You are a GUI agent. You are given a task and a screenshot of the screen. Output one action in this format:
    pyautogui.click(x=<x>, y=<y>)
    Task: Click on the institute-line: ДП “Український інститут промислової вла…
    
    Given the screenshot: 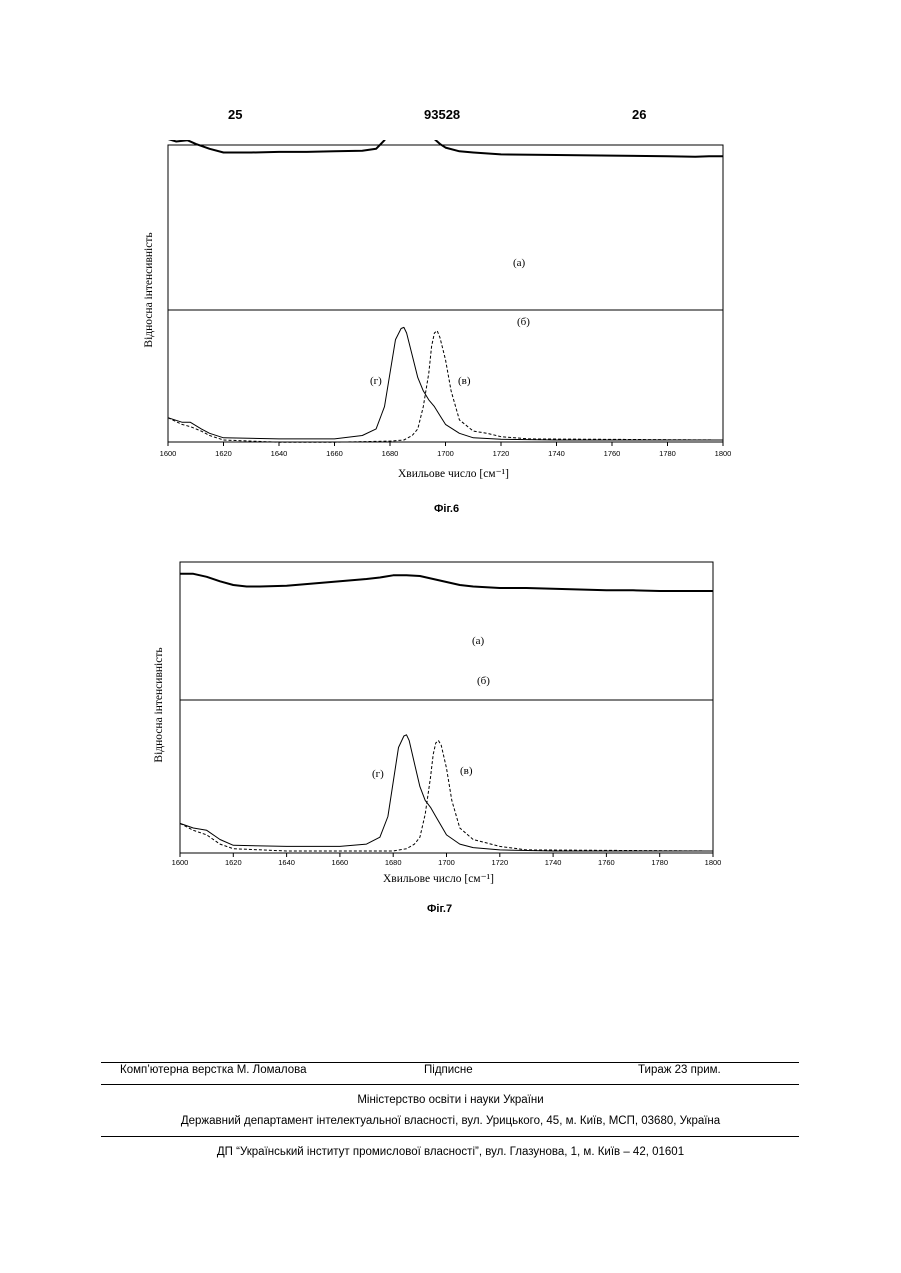 What is the action you would take?
    pyautogui.click(x=450, y=1152)
    